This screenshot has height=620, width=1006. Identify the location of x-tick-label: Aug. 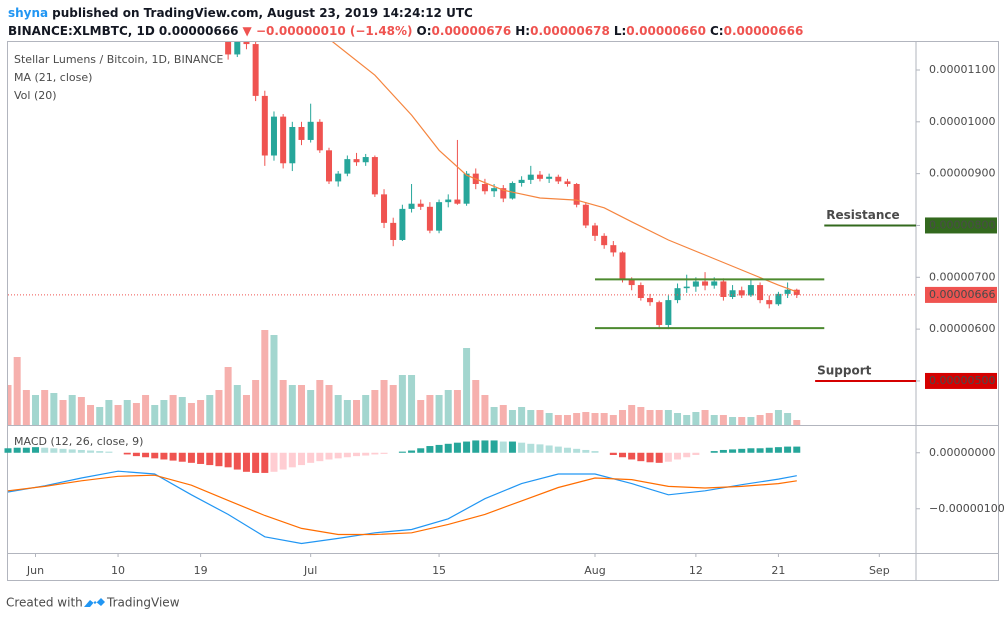
(594, 570).